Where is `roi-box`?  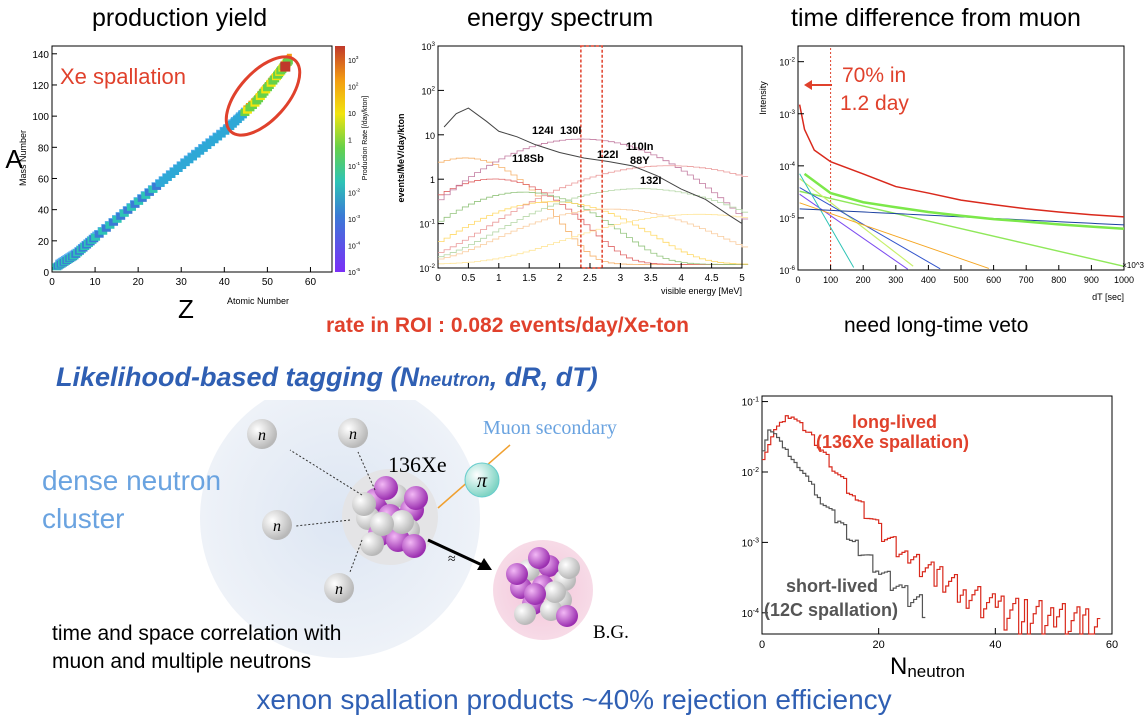
roi-box is located at coordinates (591, 157).